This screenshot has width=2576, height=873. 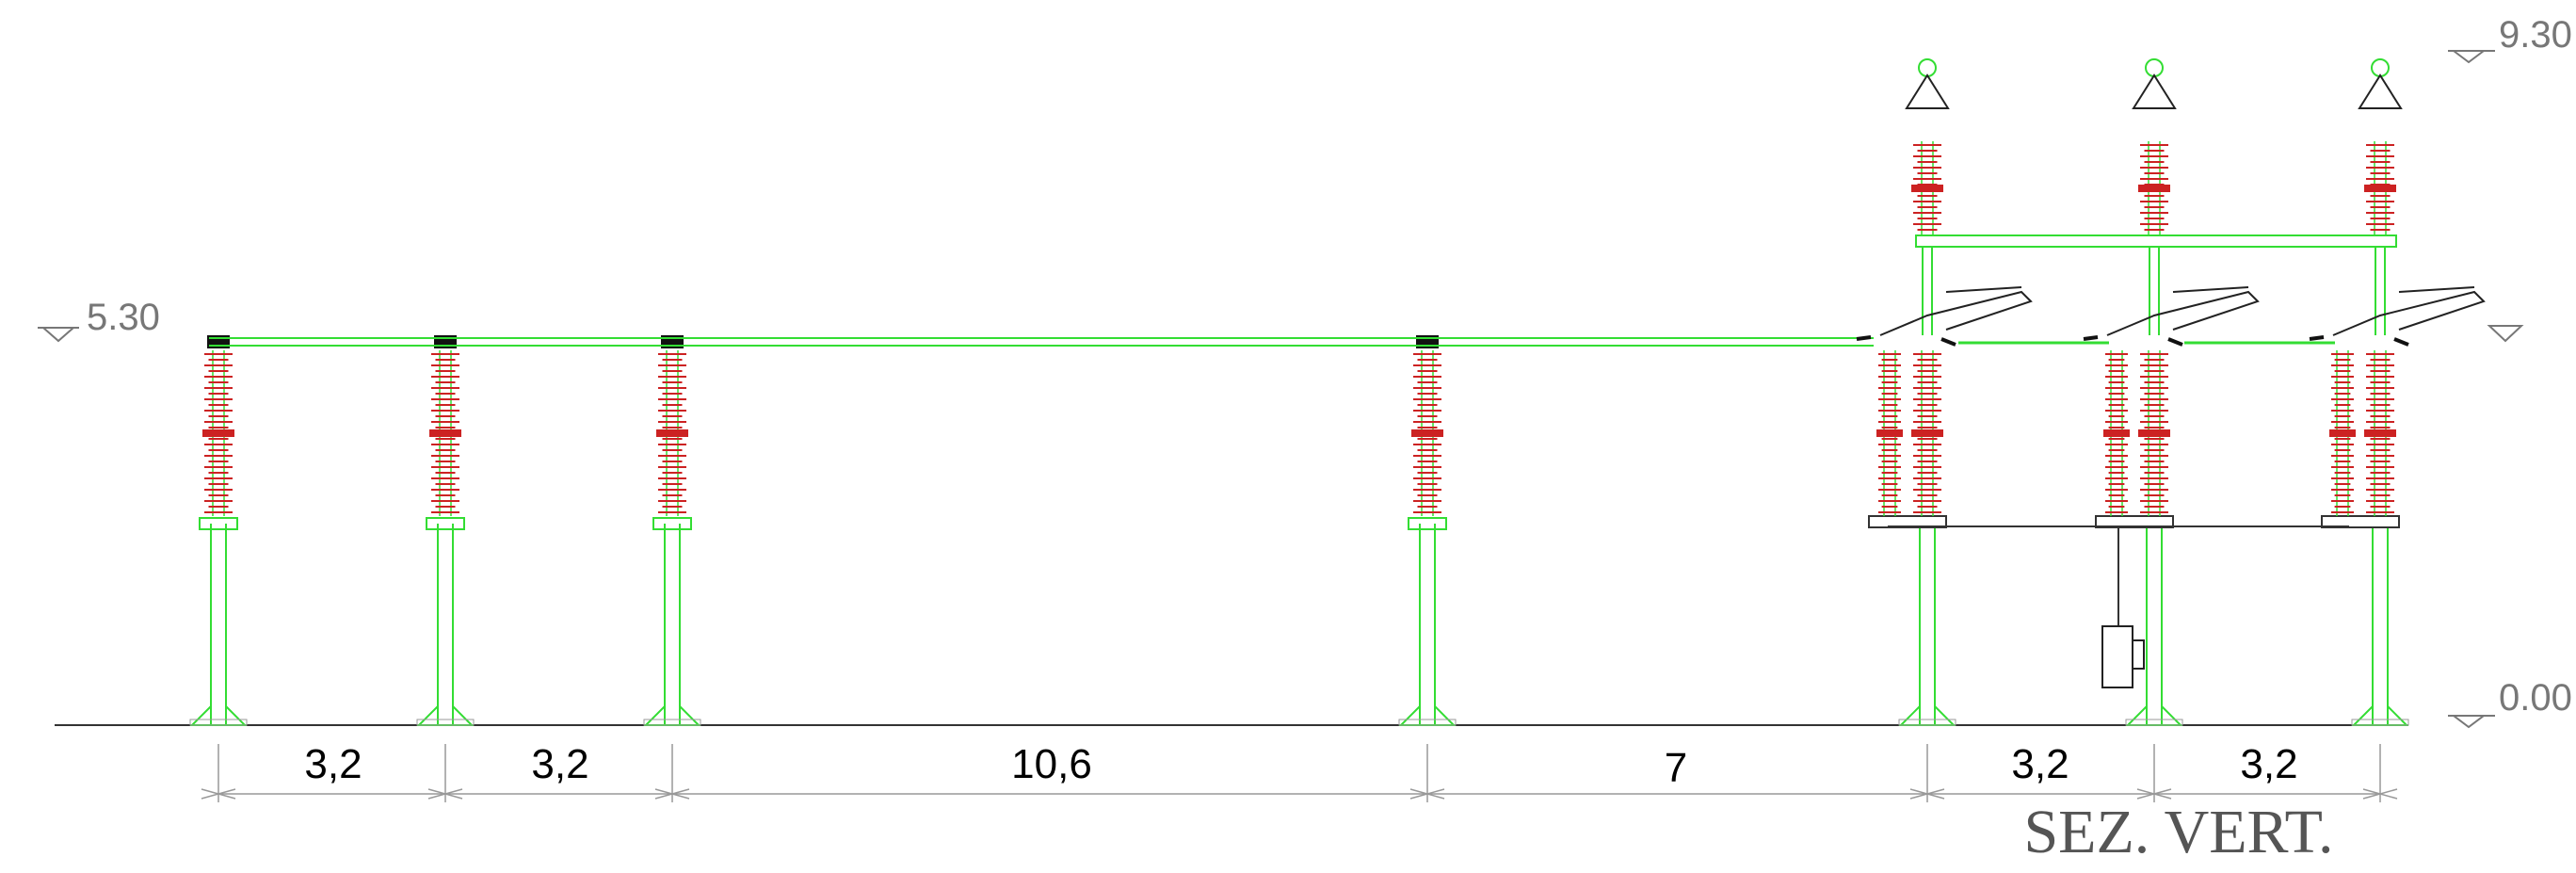 What do you see at coordinates (2178, 832) in the screenshot?
I see `section-label: SEZ. VERT.` at bounding box center [2178, 832].